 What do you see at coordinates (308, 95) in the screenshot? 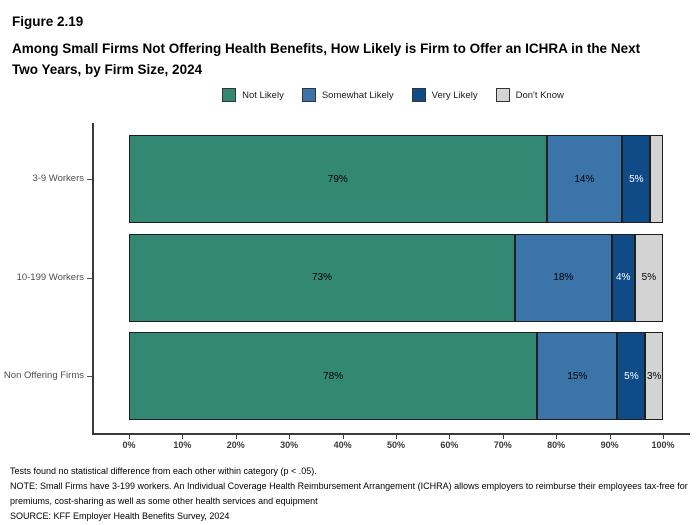
I see `legend-swatch-somewhat-likely` at bounding box center [308, 95].